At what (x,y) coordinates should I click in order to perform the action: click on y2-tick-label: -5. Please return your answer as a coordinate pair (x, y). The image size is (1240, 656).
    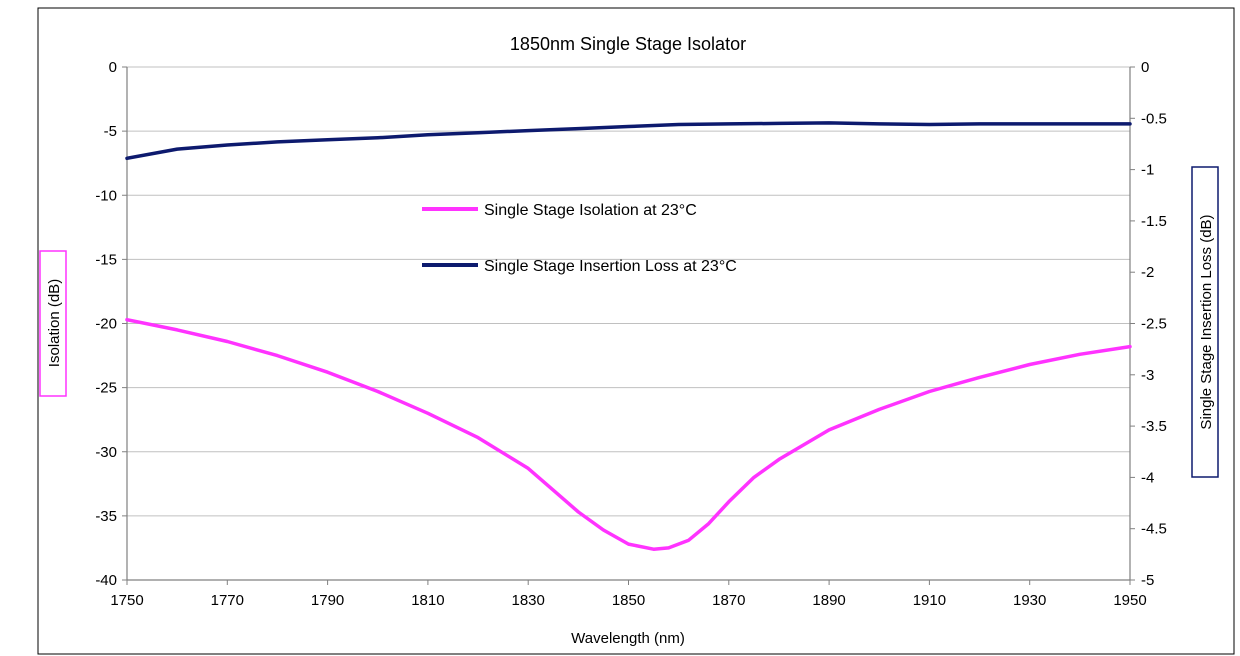
    Looking at the image, I should click on (1147, 580).